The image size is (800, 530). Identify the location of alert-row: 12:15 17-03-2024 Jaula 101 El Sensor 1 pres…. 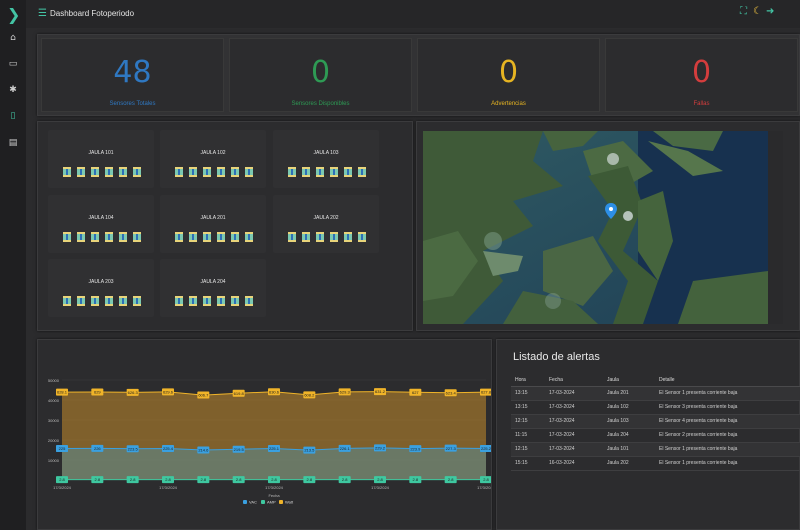
(655, 449).